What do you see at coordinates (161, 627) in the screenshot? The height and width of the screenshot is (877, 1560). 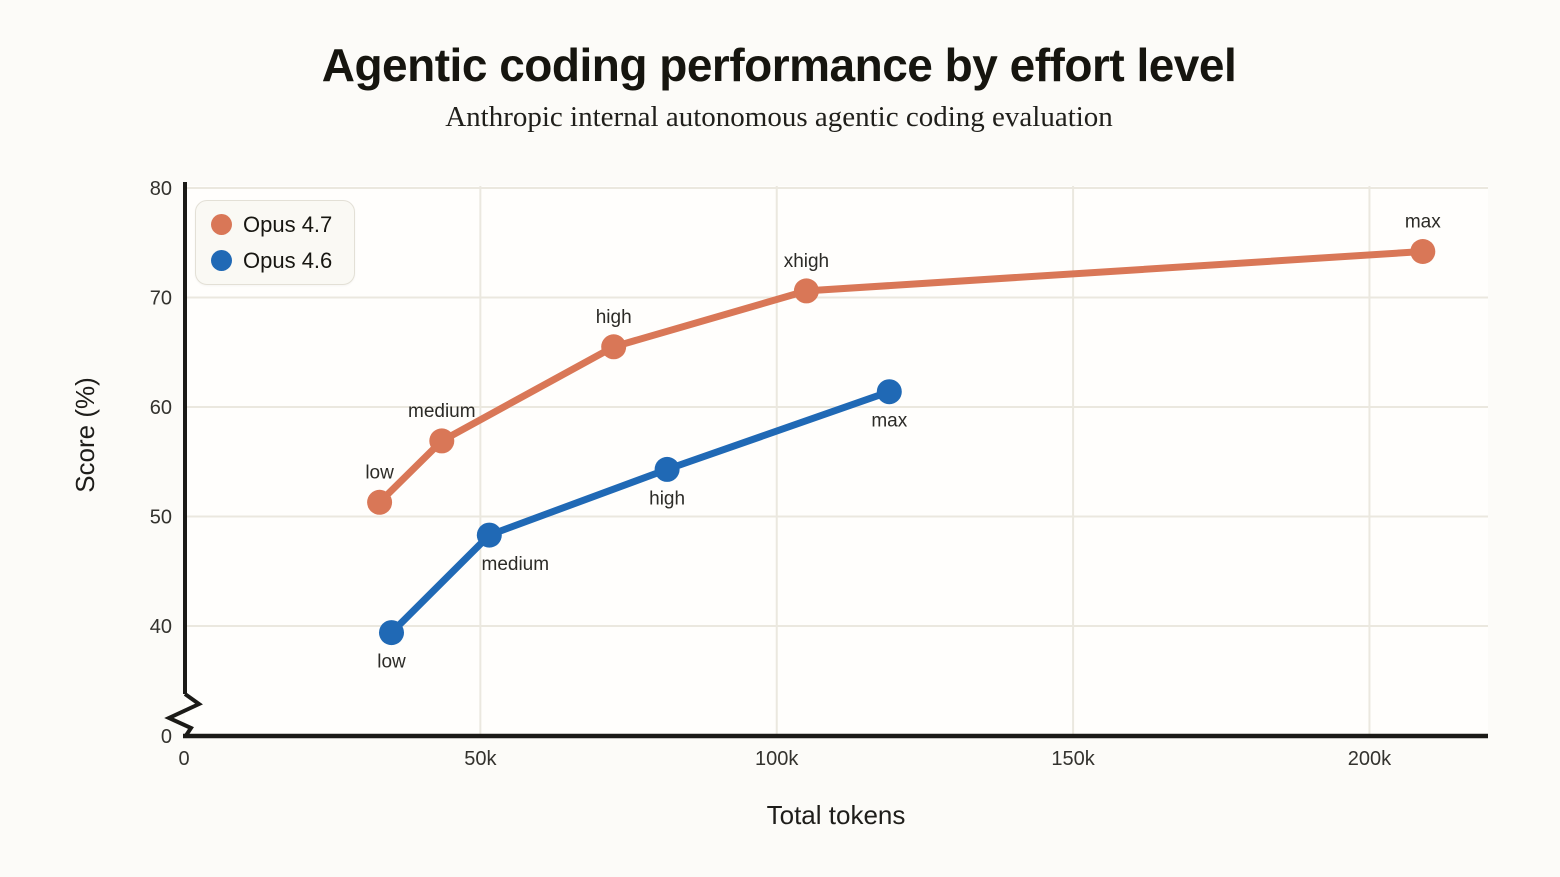 I see `y-tick-label-40: 40` at bounding box center [161, 627].